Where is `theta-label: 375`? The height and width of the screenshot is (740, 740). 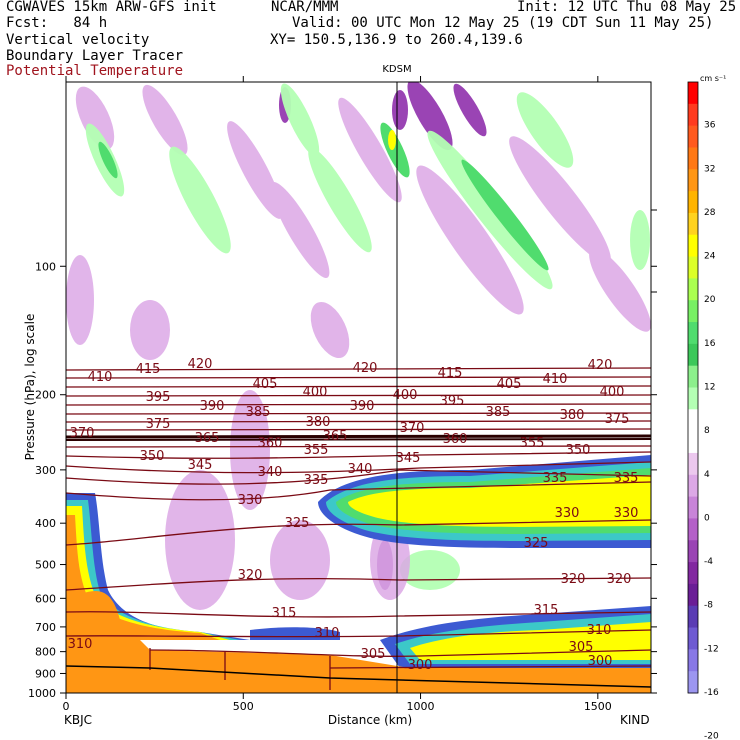
theta-label: 375 is located at coordinates (617, 419).